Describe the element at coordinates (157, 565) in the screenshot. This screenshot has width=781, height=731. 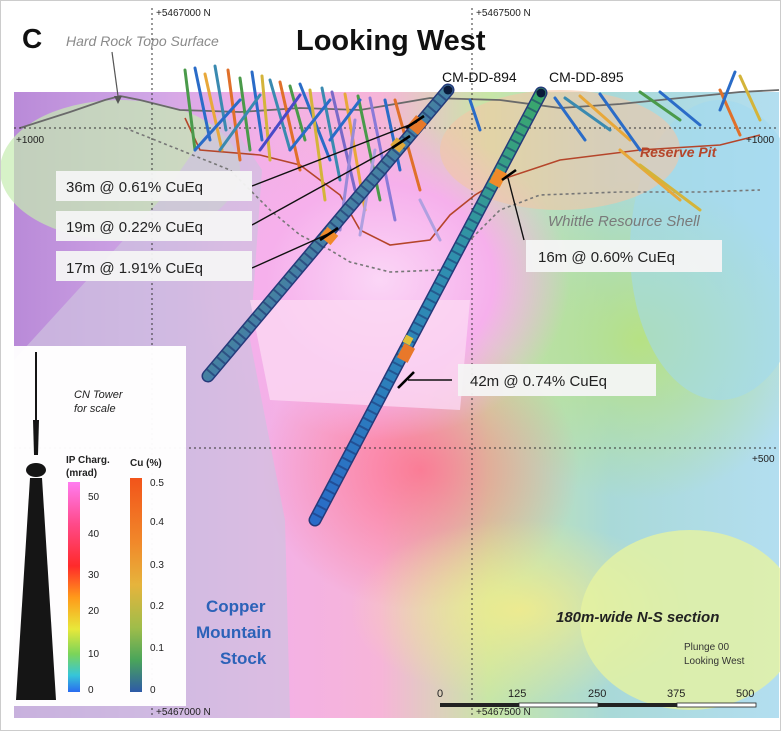
I see `cu-tick-0-3: 0.3` at that location.